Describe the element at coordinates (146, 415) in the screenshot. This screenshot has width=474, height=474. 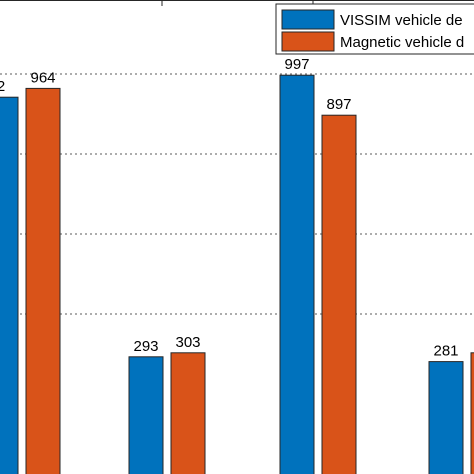
I see `bar-series1-cat2` at that location.